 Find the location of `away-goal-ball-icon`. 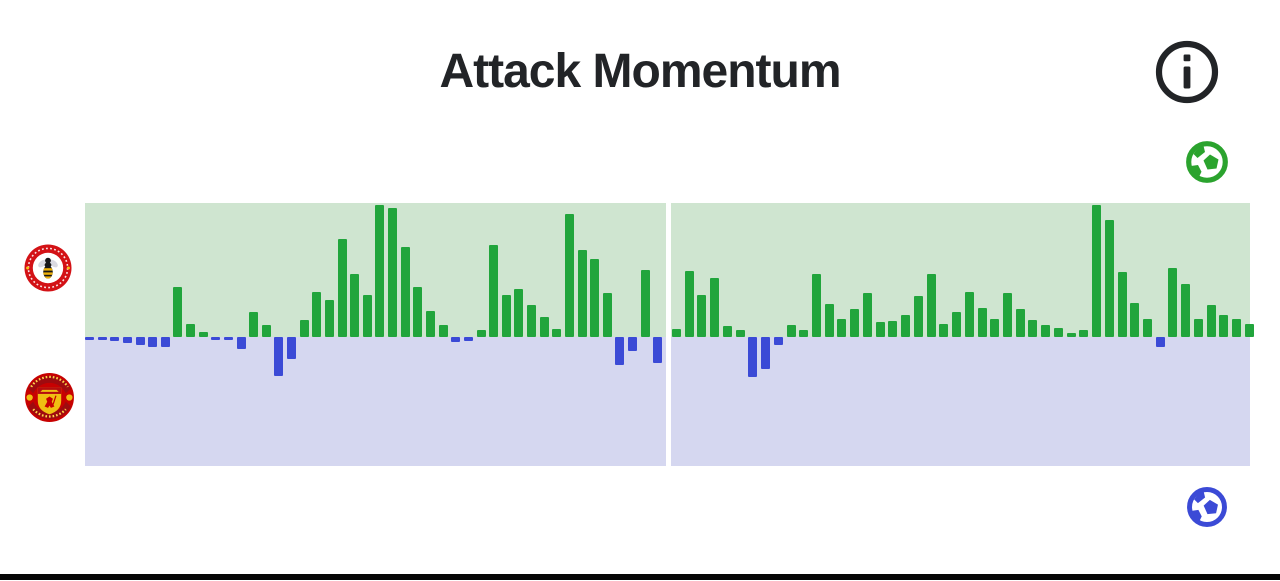

away-goal-ball-icon is located at coordinates (1207, 507).